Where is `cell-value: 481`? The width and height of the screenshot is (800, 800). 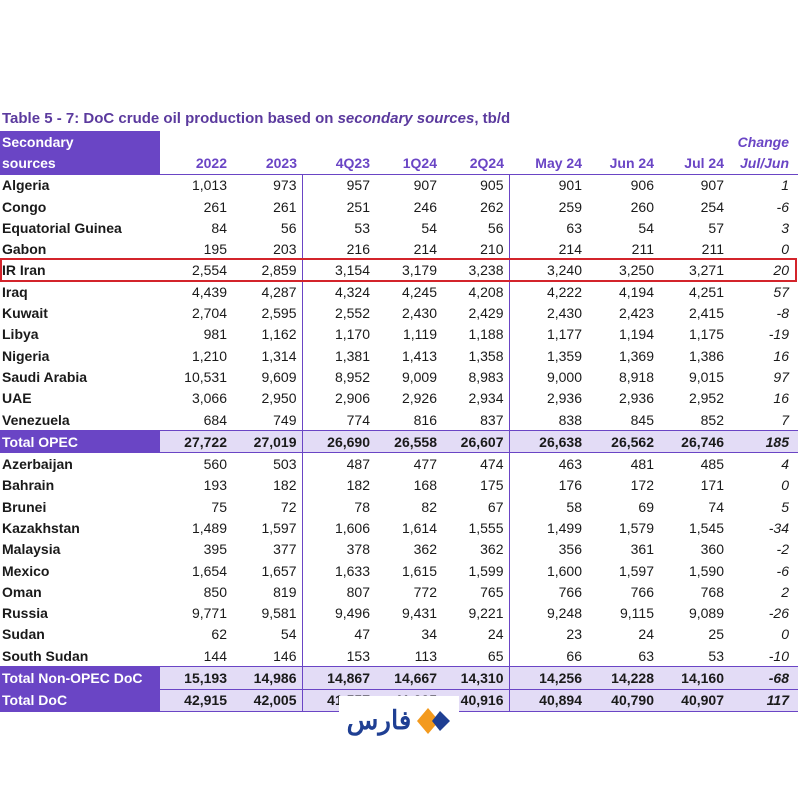
cell-value: 481 is located at coordinates (642, 464).